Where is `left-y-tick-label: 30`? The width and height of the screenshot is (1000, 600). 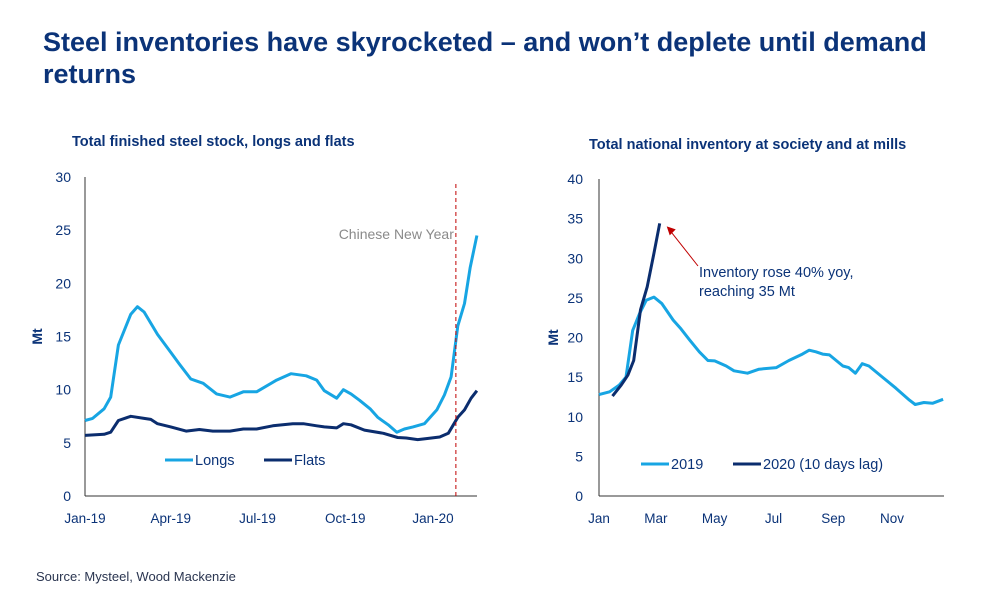
left-y-tick-label: 30 is located at coordinates (63, 177).